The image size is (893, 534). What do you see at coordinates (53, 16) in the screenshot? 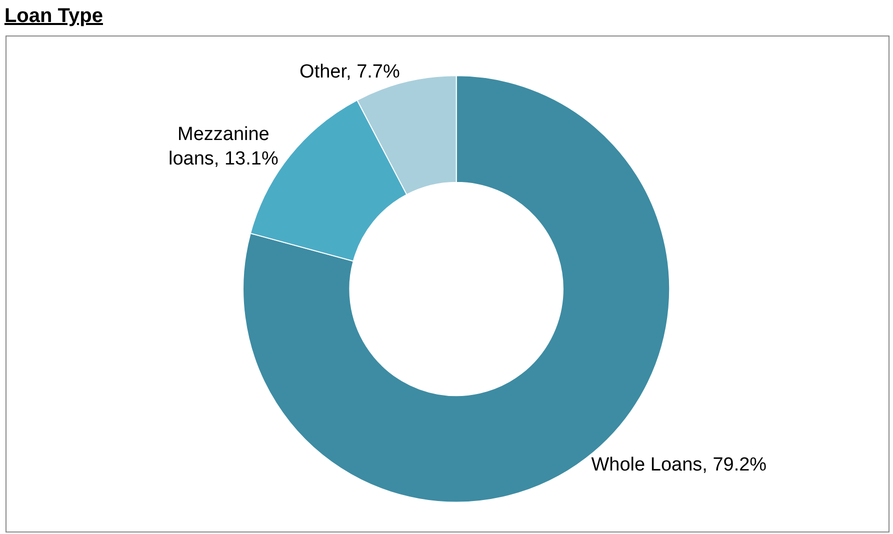
I see `chart-title: Loan Type` at bounding box center [53, 16].